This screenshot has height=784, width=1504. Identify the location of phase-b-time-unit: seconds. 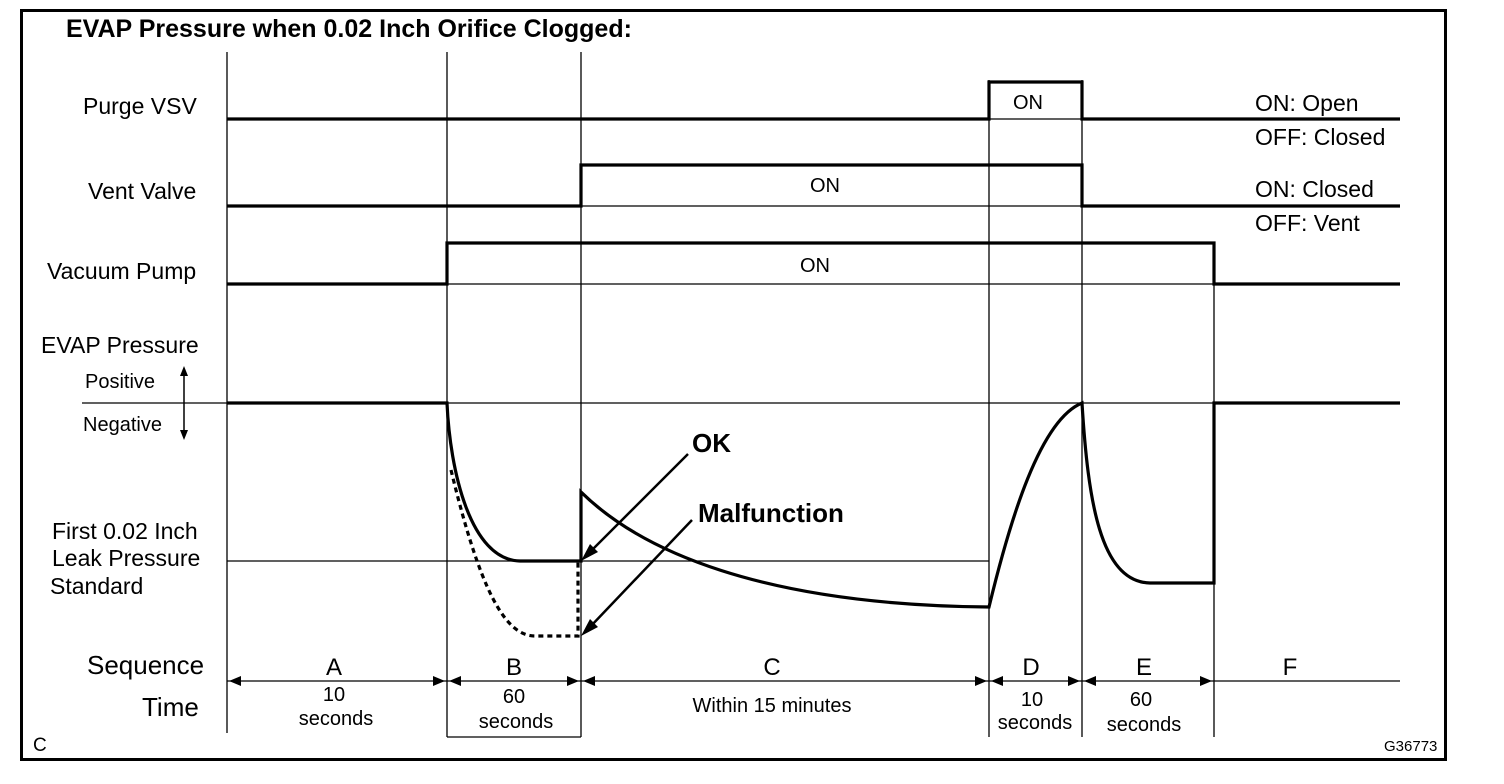
(516, 722).